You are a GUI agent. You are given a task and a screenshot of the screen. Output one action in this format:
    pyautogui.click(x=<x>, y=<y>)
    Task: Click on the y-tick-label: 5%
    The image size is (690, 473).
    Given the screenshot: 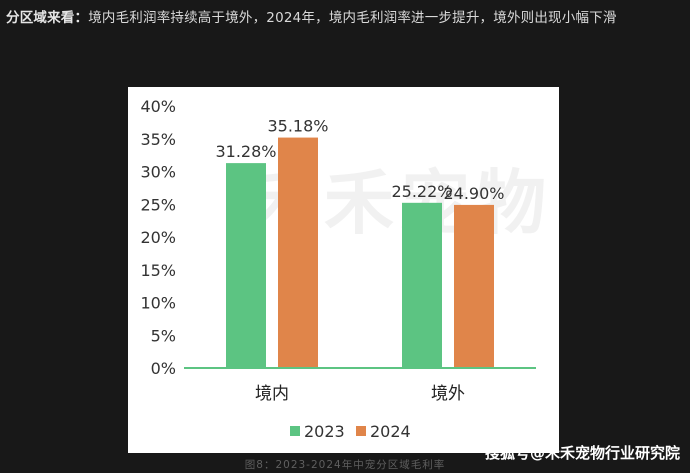 What is the action you would take?
    pyautogui.click(x=163, y=335)
    